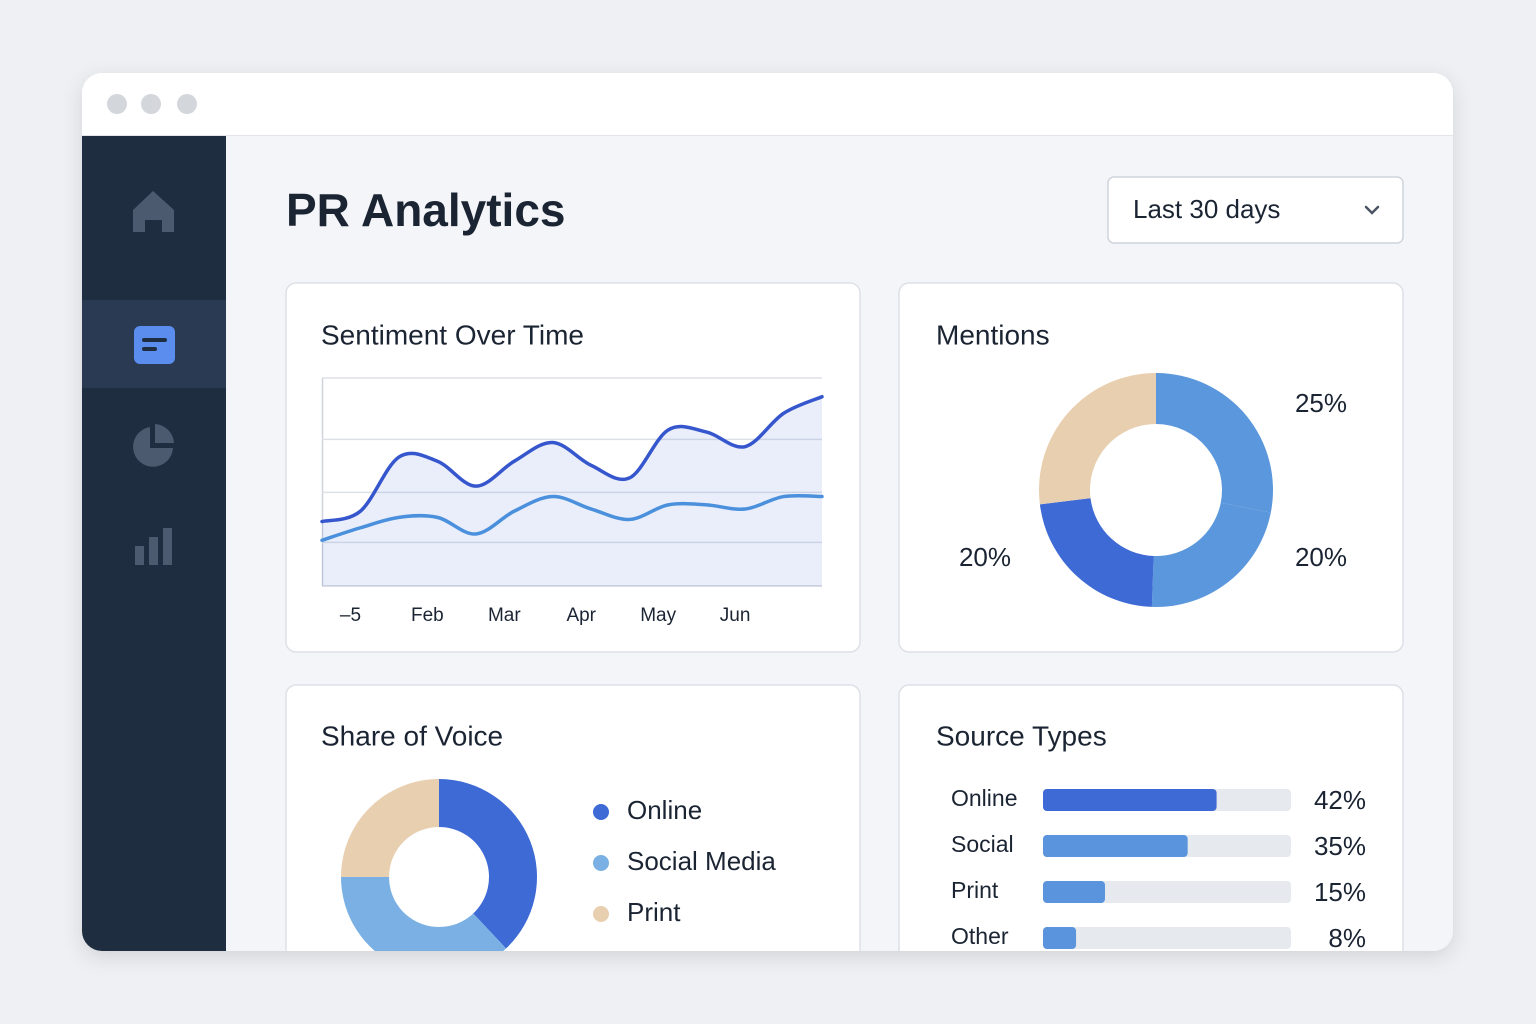 This screenshot has width=1536, height=1024. Describe the element at coordinates (154, 345) in the screenshot. I see `nav-reports` at that location.